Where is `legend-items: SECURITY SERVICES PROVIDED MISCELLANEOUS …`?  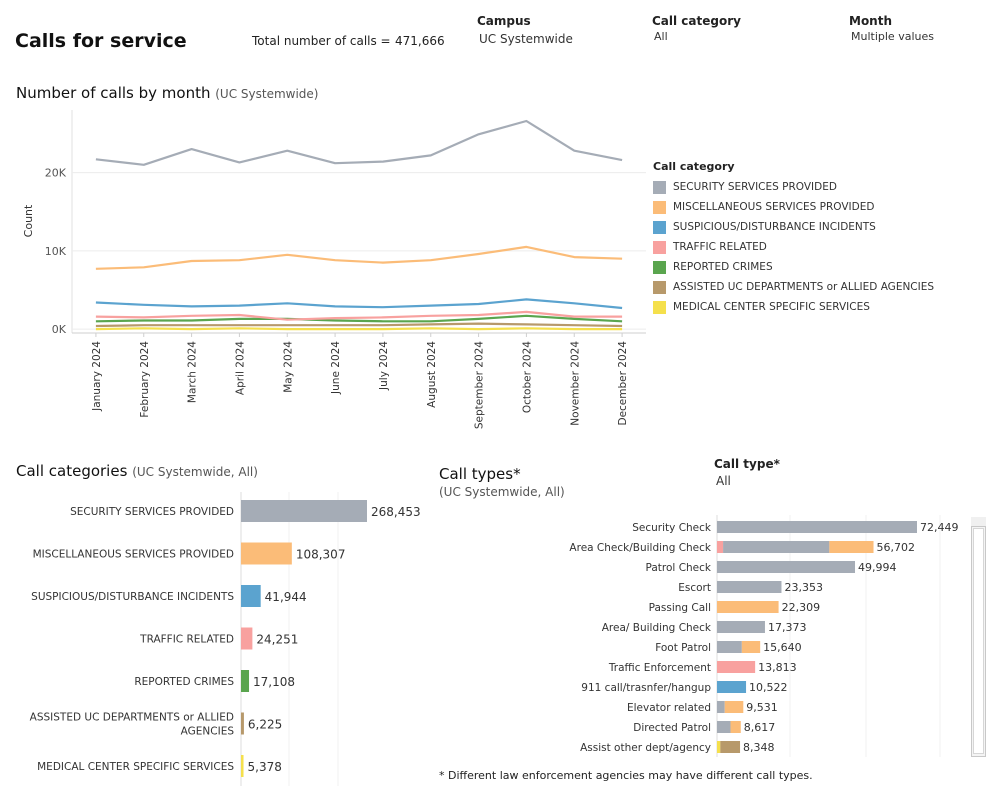
legend-items: SECURITY SERVICES PROVIDED MISCELLANEOUS … is located at coordinates (793, 247).